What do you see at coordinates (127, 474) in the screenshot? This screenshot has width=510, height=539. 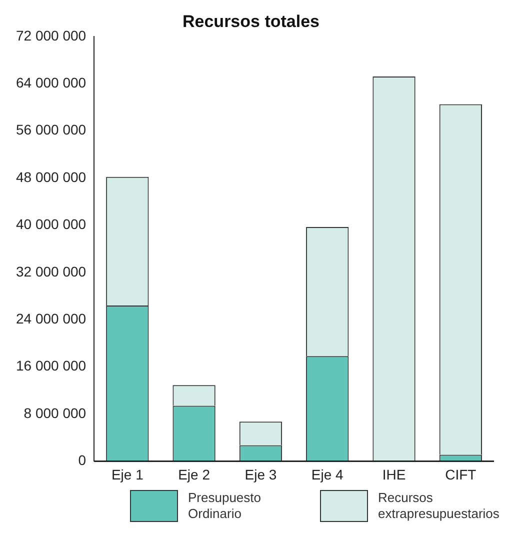 I see `x-tick-label: Eje 1` at bounding box center [127, 474].